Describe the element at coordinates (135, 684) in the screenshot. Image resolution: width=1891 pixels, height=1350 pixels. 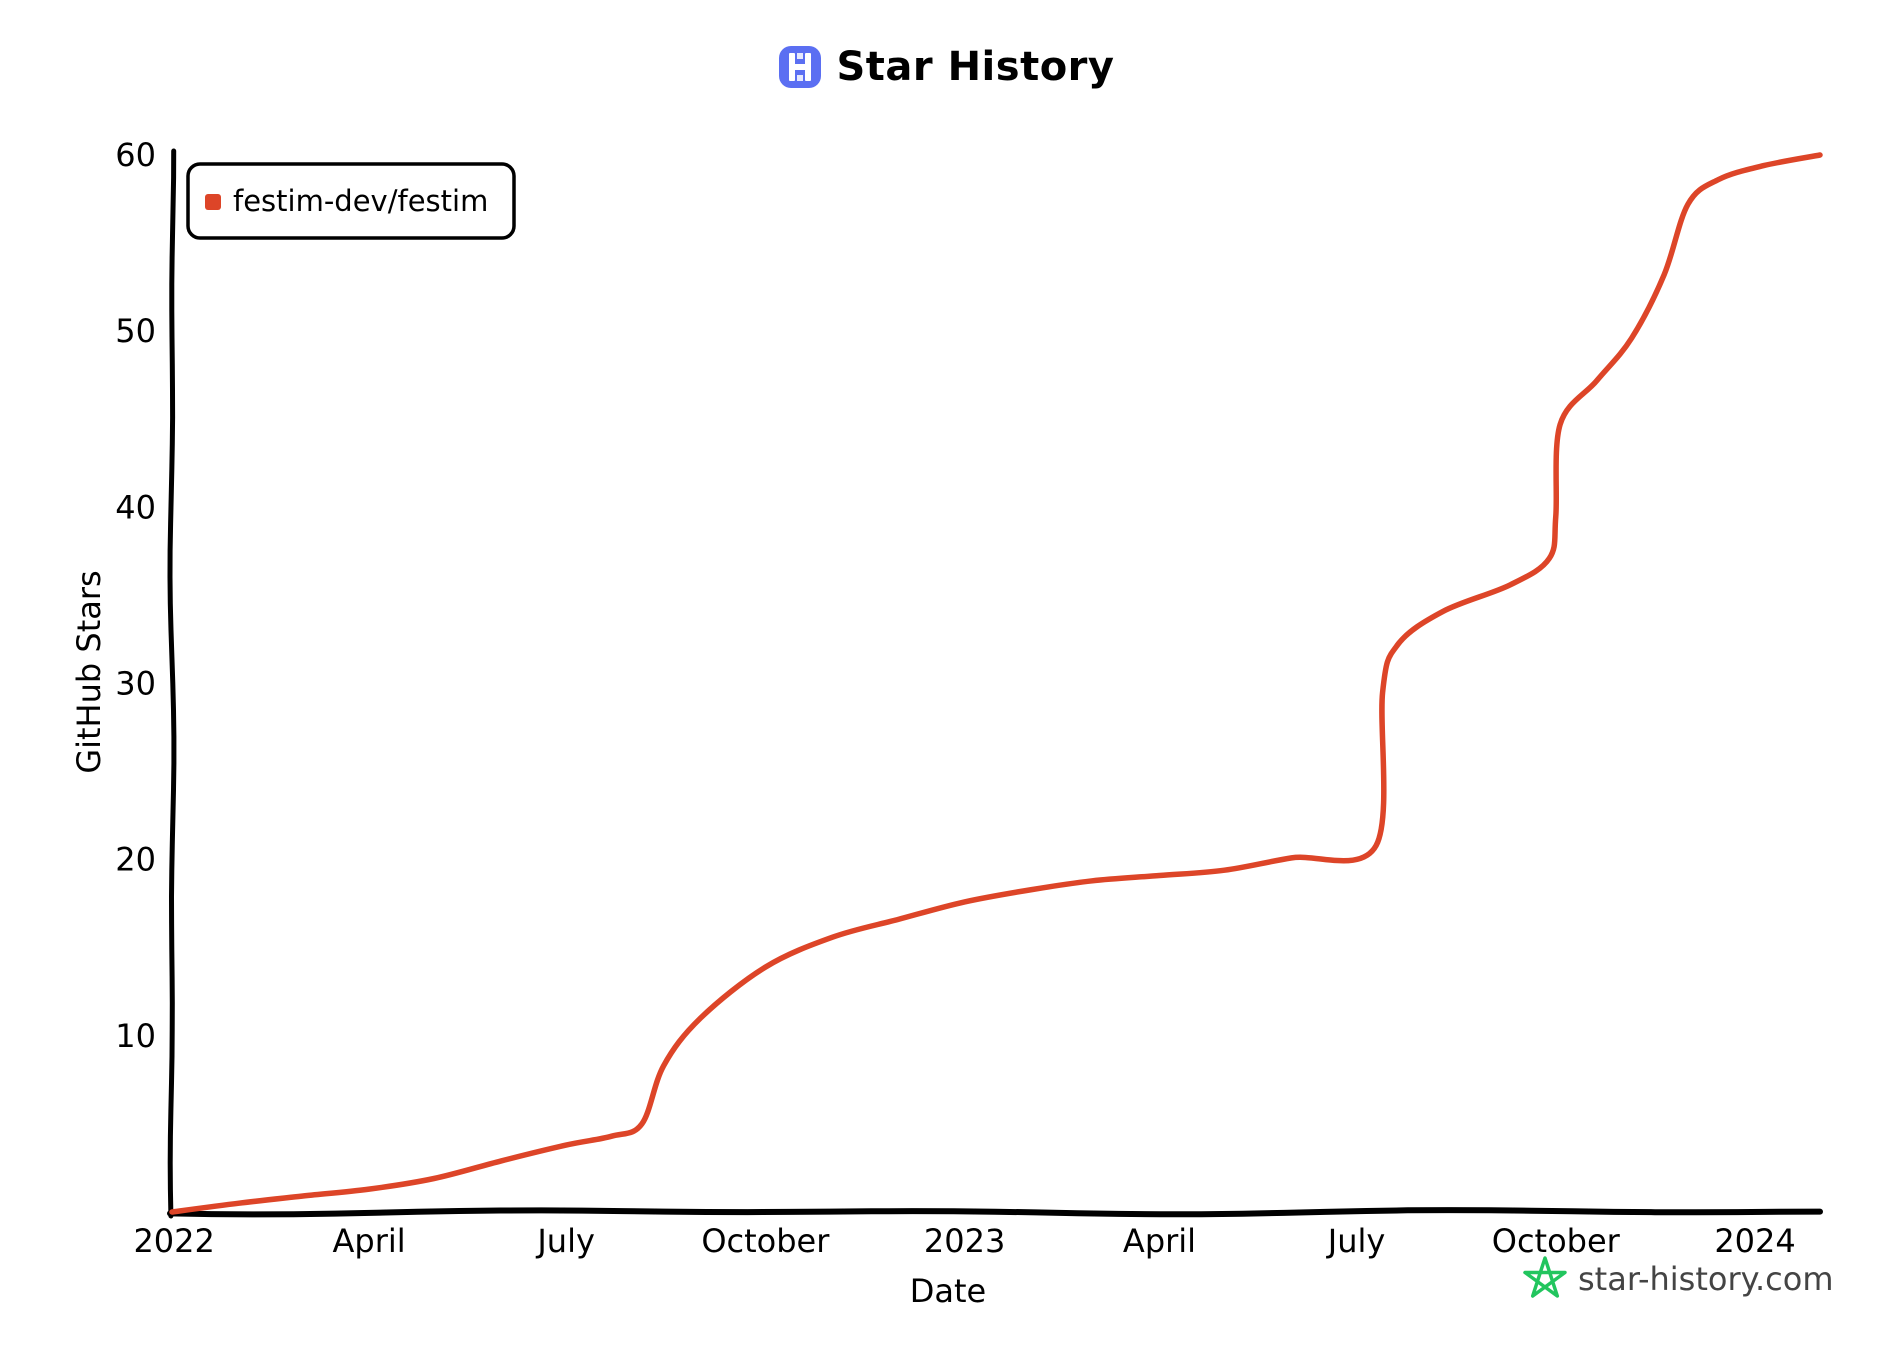
I see `y-tick-label: 30` at that location.